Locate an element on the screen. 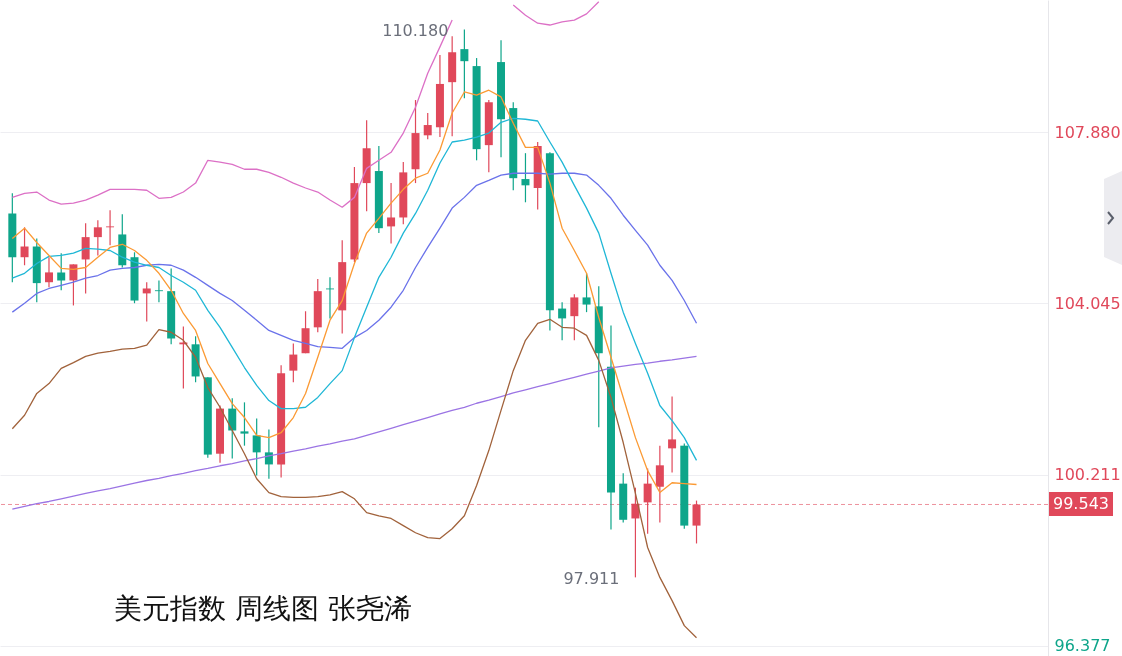 The image size is (1122, 656). y-tick-label: 107.880 is located at coordinates (1087, 132).